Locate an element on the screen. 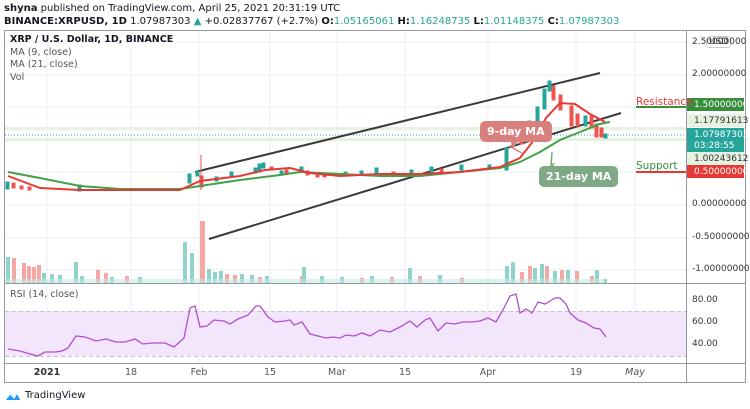  brand-name: TradingView is located at coordinates (55, 395).